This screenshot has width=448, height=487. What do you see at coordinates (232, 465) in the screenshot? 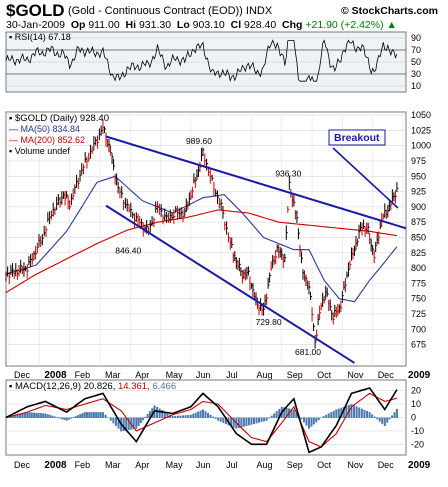
I see `macd-x-label: Jul` at bounding box center [232, 465].